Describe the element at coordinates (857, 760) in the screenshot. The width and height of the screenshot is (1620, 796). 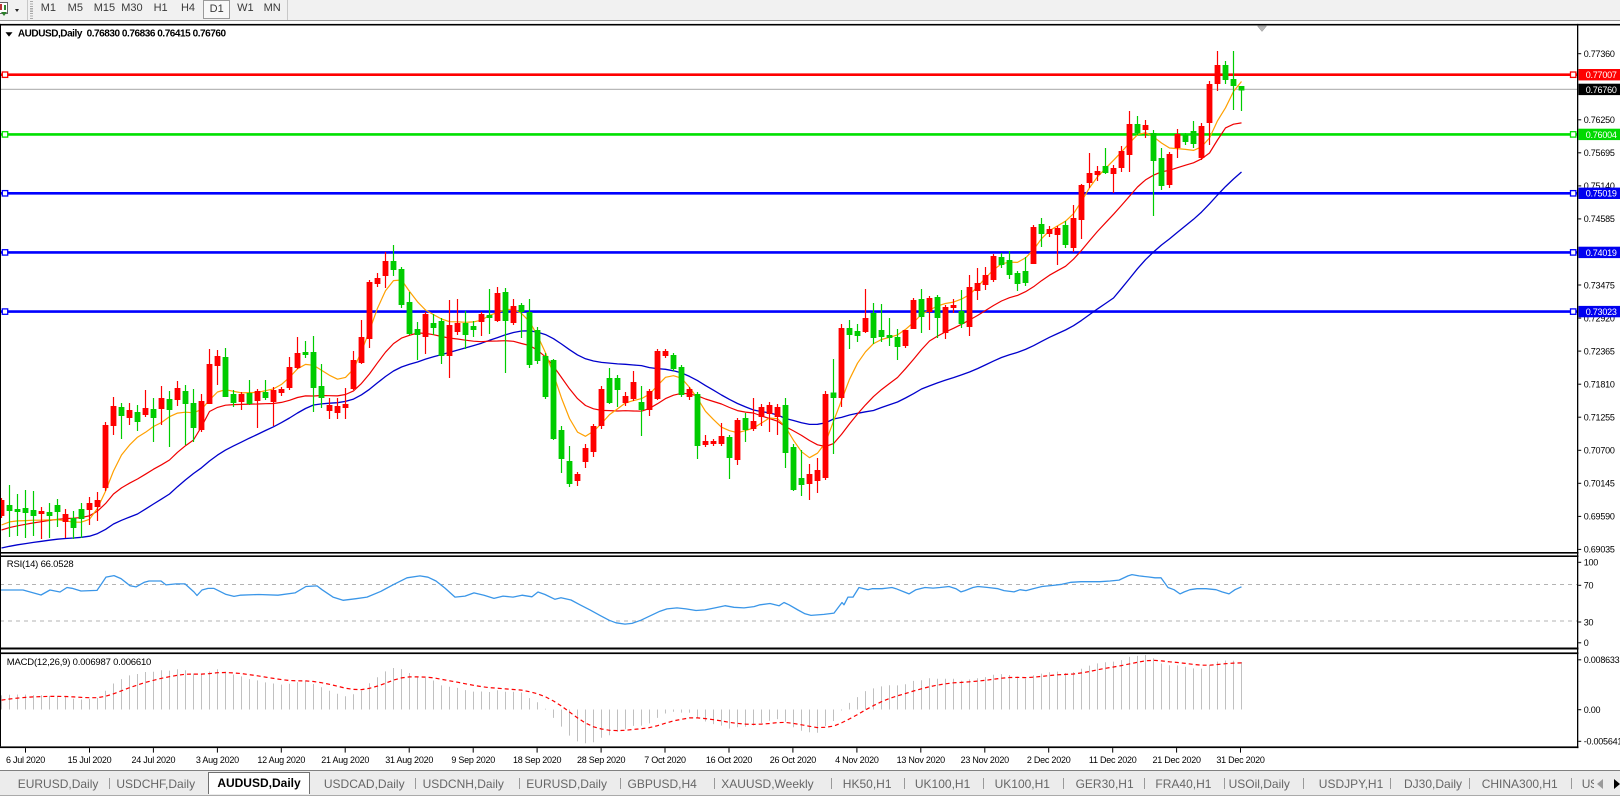
I see `svg-text: 4 Nov 2020` at that location.